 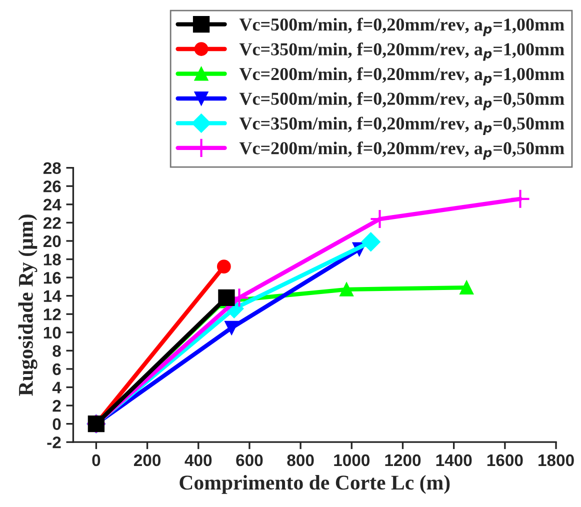 I want to click on y-tick-label: 16, so click(x=52, y=278).